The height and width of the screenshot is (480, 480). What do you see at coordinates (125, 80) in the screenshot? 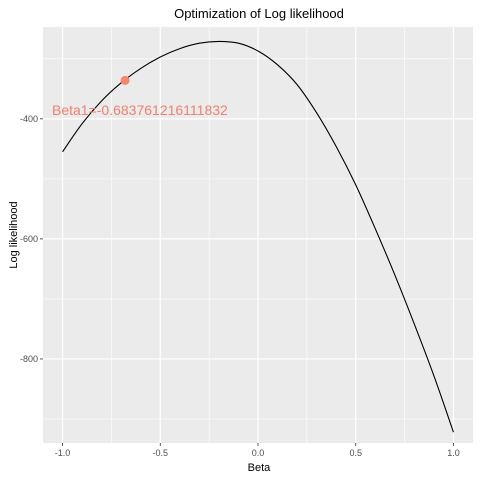
I see `highlight-point` at bounding box center [125, 80].